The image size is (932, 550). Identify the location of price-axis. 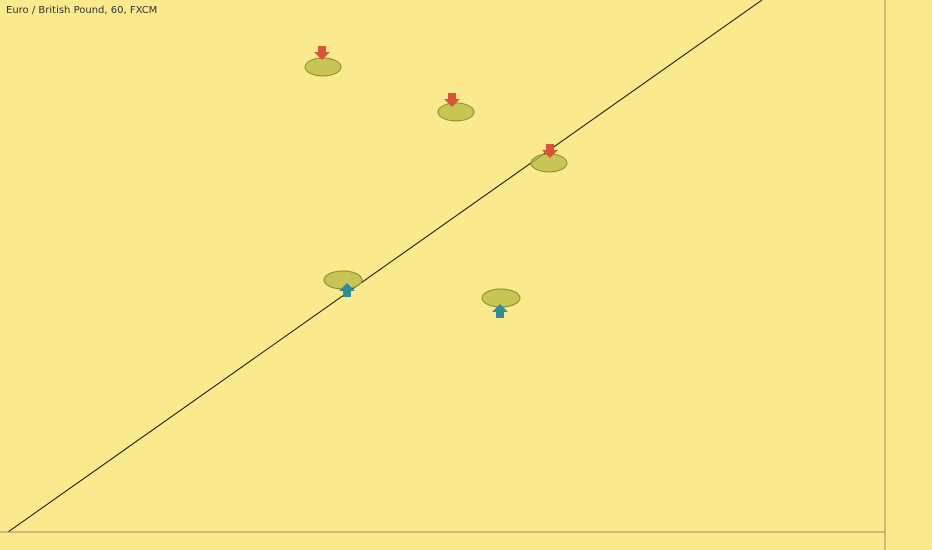
(908, 275).